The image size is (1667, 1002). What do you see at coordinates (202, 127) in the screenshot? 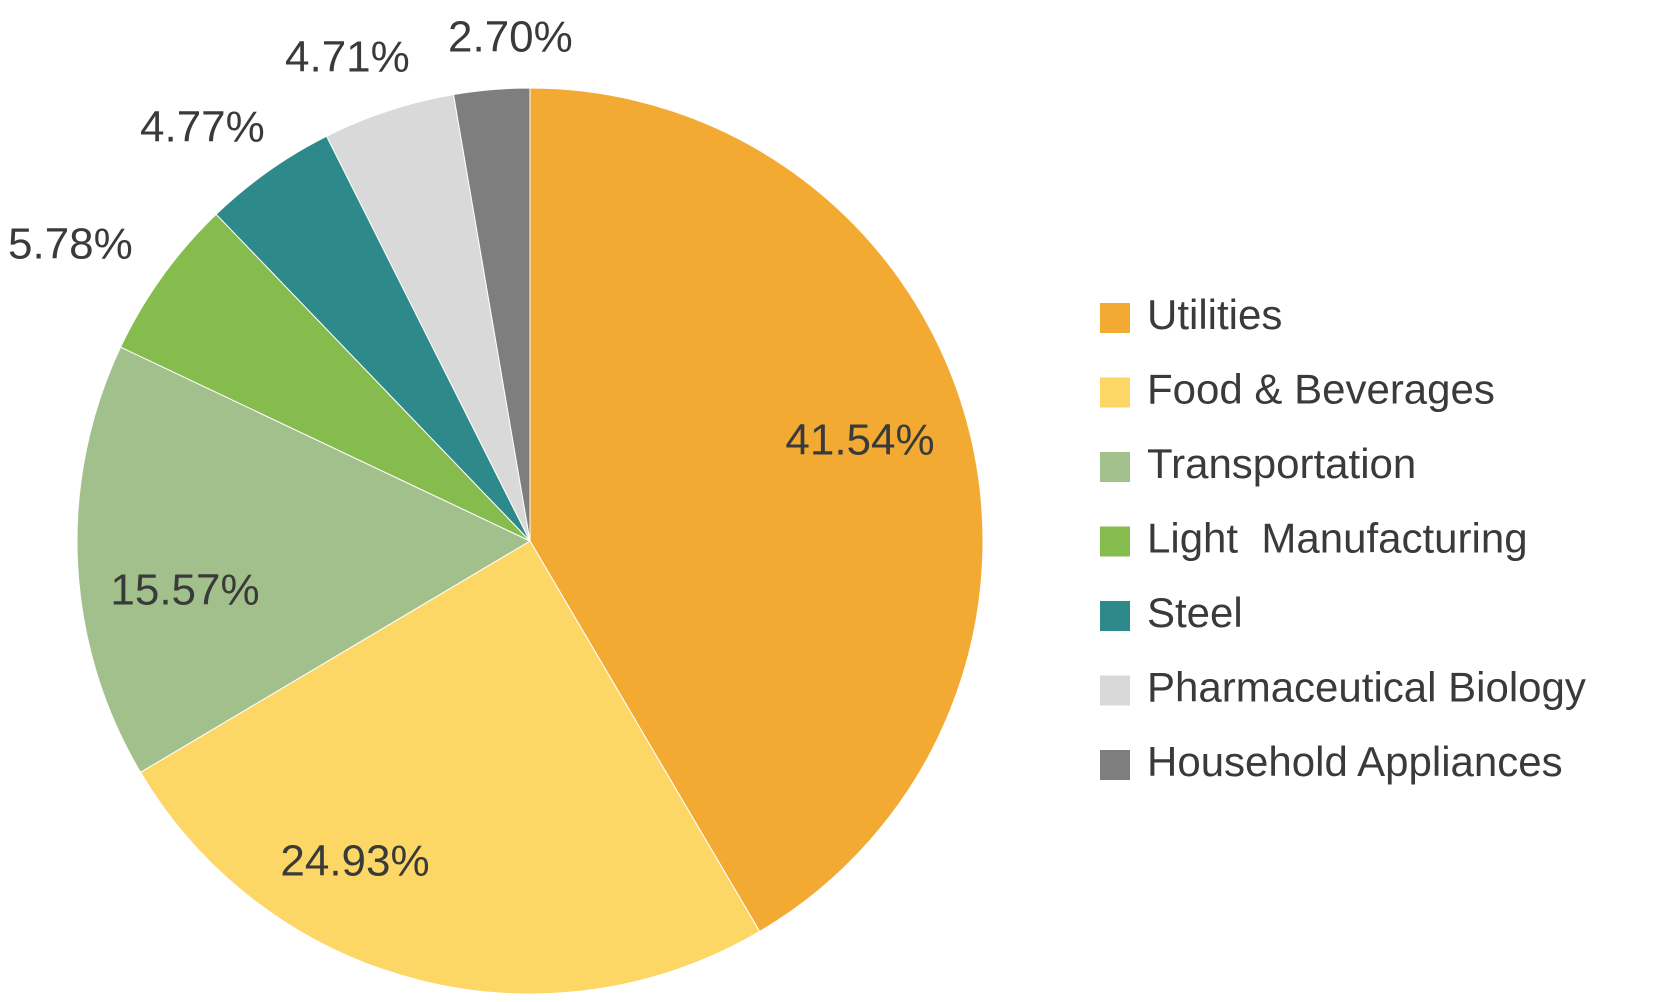
I see `slice-label-steel: 4.77%` at bounding box center [202, 127].